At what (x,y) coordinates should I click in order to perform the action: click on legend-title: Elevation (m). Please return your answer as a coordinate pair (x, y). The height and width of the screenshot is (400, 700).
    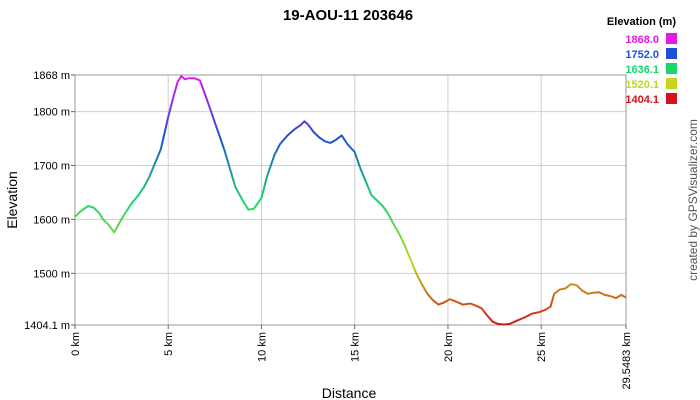
    Looking at the image, I should click on (641, 22).